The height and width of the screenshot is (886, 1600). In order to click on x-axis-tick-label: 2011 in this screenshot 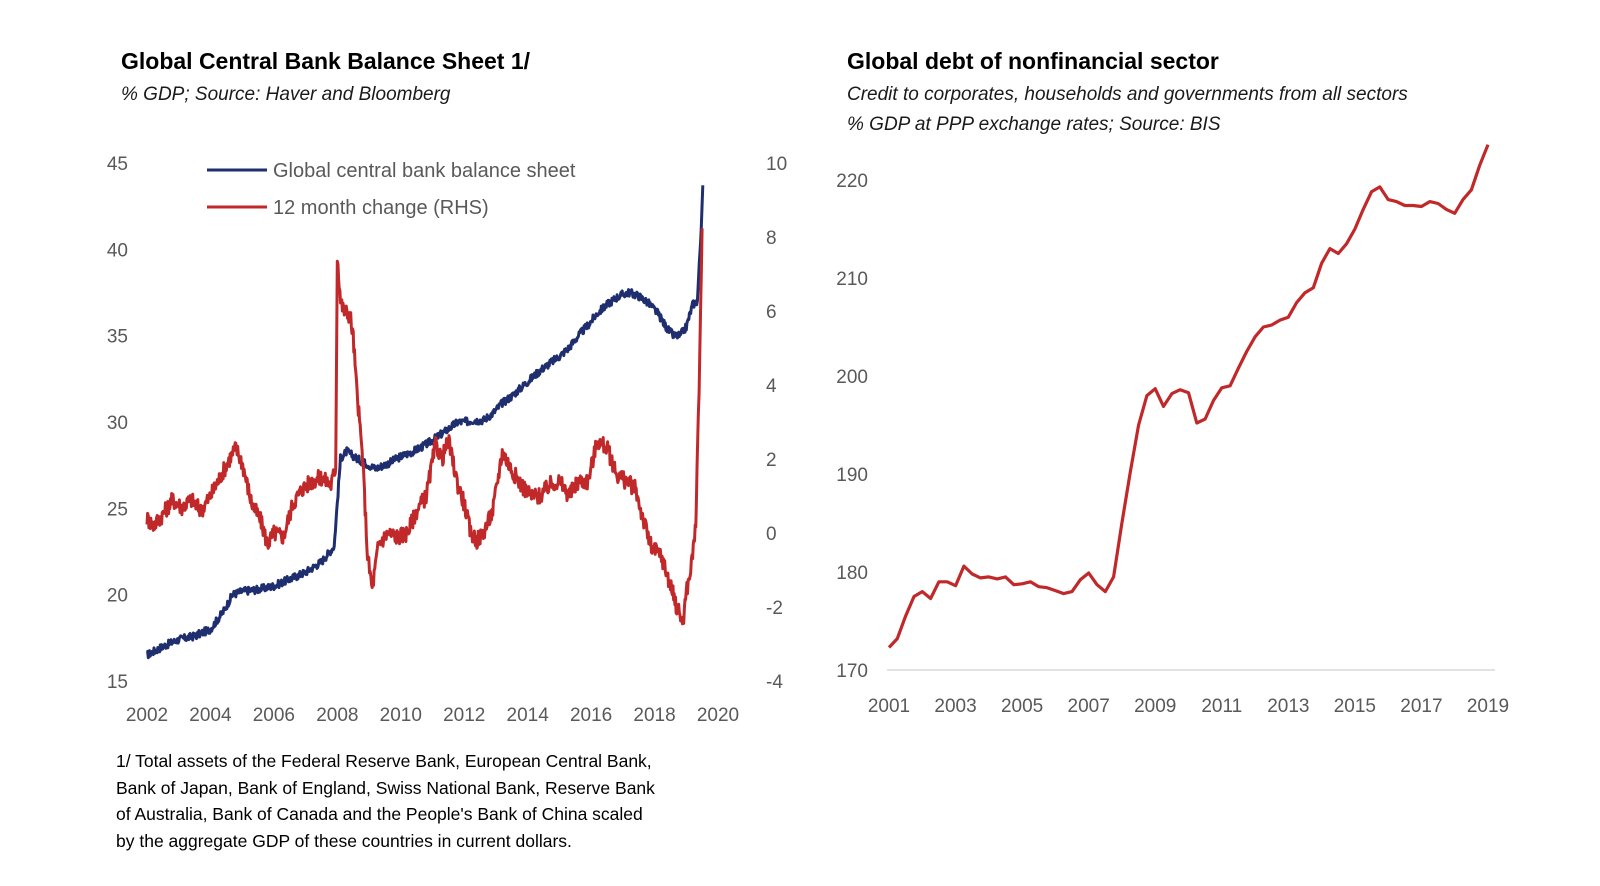, I will do `click(1221, 706)`.